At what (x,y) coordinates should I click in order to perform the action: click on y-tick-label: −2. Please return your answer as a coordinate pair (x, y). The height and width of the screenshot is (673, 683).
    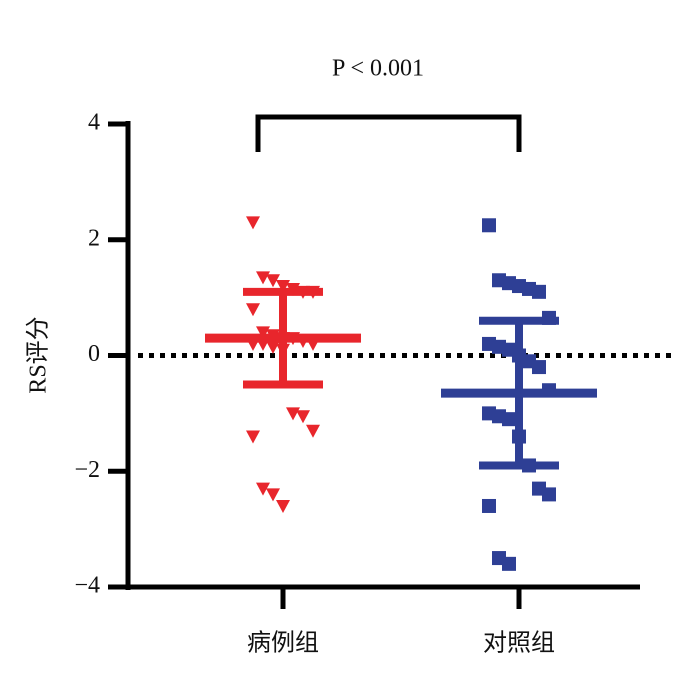
    Looking at the image, I should click on (87, 470).